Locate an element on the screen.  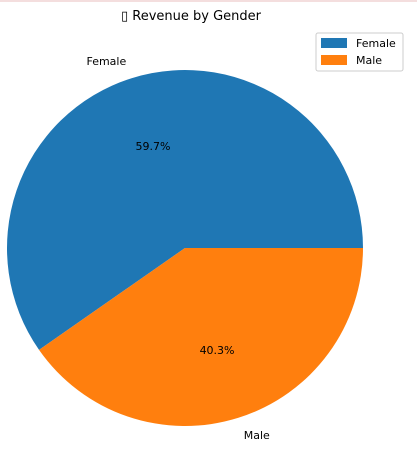
legend-label-male: Male is located at coordinates (369, 60).